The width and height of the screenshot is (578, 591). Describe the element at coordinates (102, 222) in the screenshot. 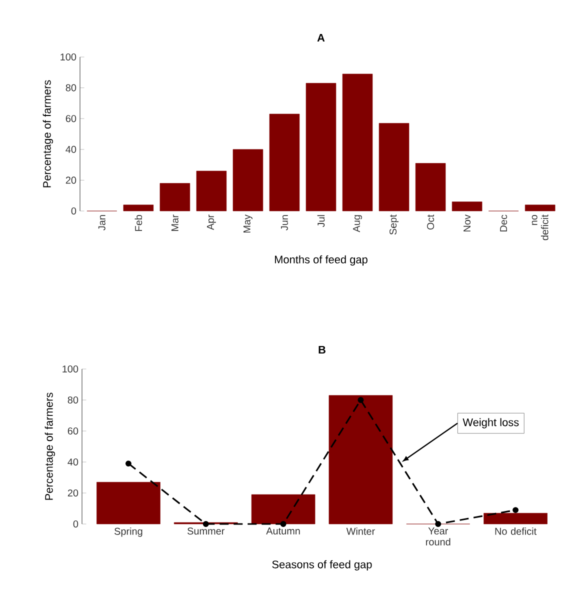

I see `x-tick-label: Jan` at that location.